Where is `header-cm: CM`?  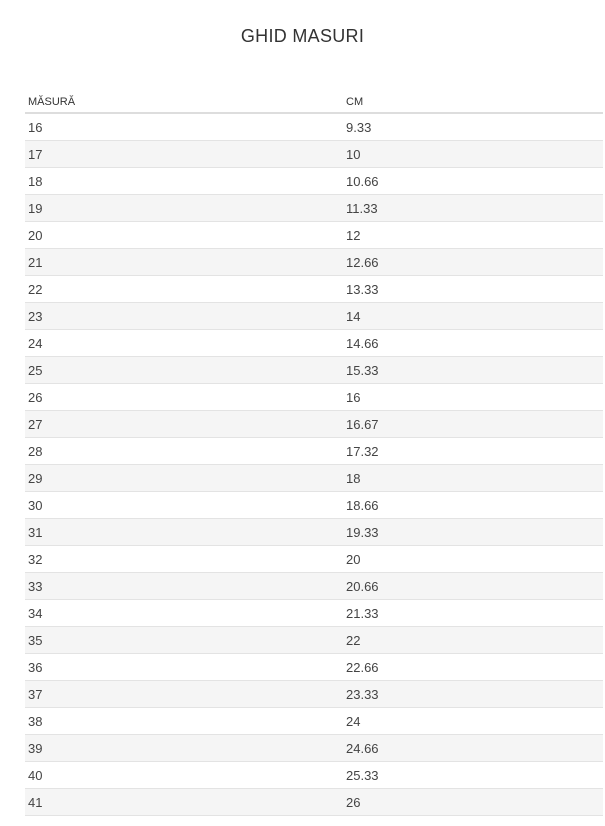 header-cm: CM is located at coordinates (474, 103).